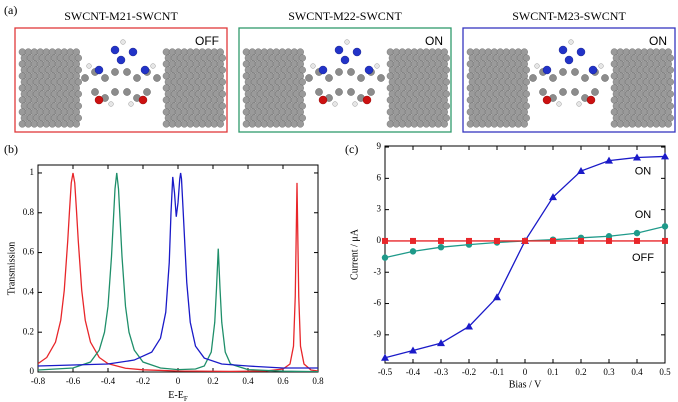 The image size is (678, 402). What do you see at coordinates (73, 381) in the screenshot?
I see `x-tick-label: -0.6` at bounding box center [73, 381].